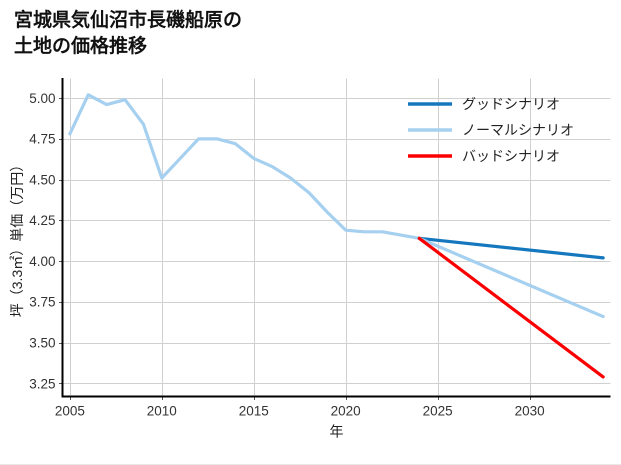 The image size is (621, 465). I want to click on x-tick-label: 2025, so click(438, 411).